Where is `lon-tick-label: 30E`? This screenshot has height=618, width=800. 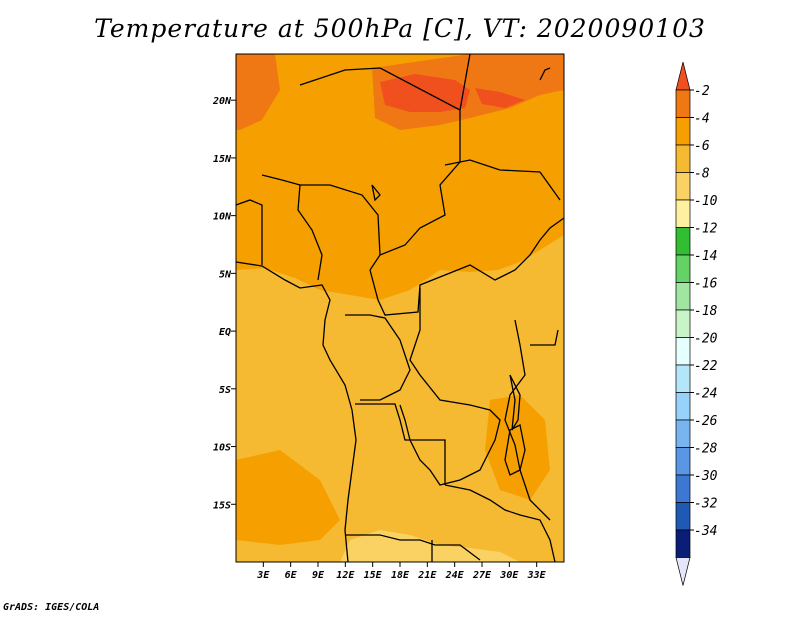 lon-tick-label: 30E is located at coordinates (509, 575).